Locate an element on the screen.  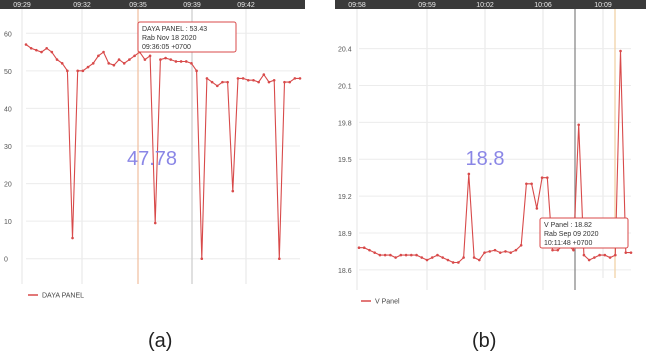
x-tick-label: 10:06 is located at coordinates (543, 5).